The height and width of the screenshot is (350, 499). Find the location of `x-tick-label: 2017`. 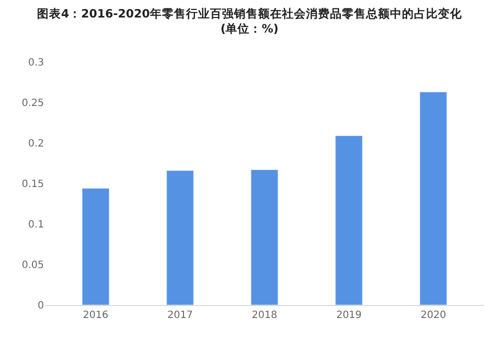

x-tick-label: 2017 is located at coordinates (180, 315).